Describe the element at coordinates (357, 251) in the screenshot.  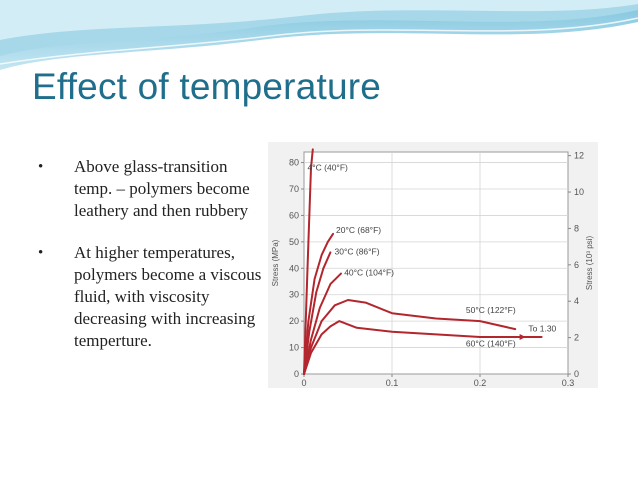
I see `series-label: 30°C (86°F)` at that location.